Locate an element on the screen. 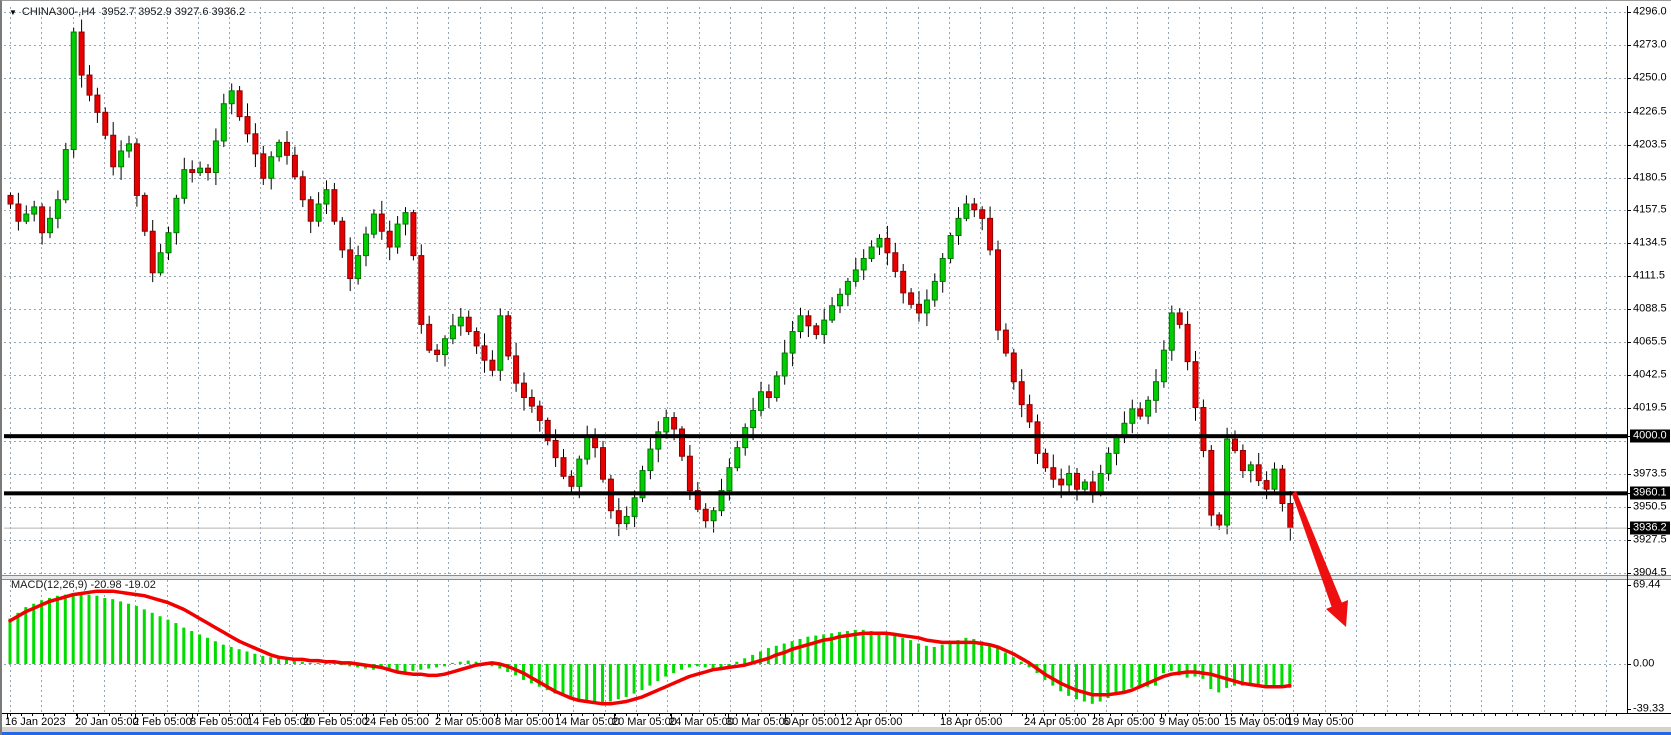  price-axis-label: 4203.5 is located at coordinates (1650, 144).